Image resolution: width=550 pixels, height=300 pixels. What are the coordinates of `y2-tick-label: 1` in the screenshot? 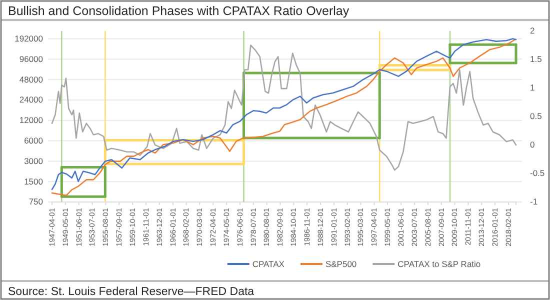 It's located at (532, 87).